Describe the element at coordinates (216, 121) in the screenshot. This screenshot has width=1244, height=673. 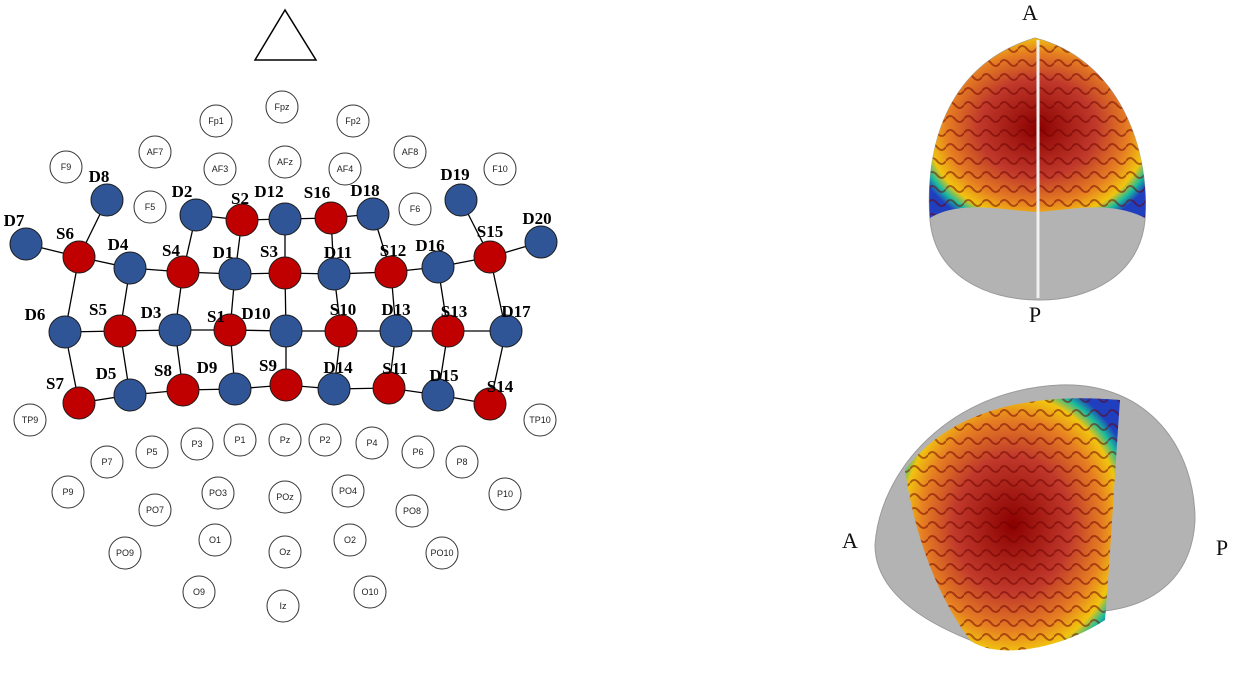
I see `electrode-fp1-marker` at that location.